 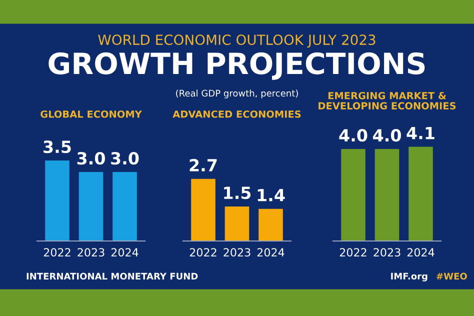 What do you see at coordinates (451, 276) in the screenshot?
I see `text: #WEO` at bounding box center [451, 276].